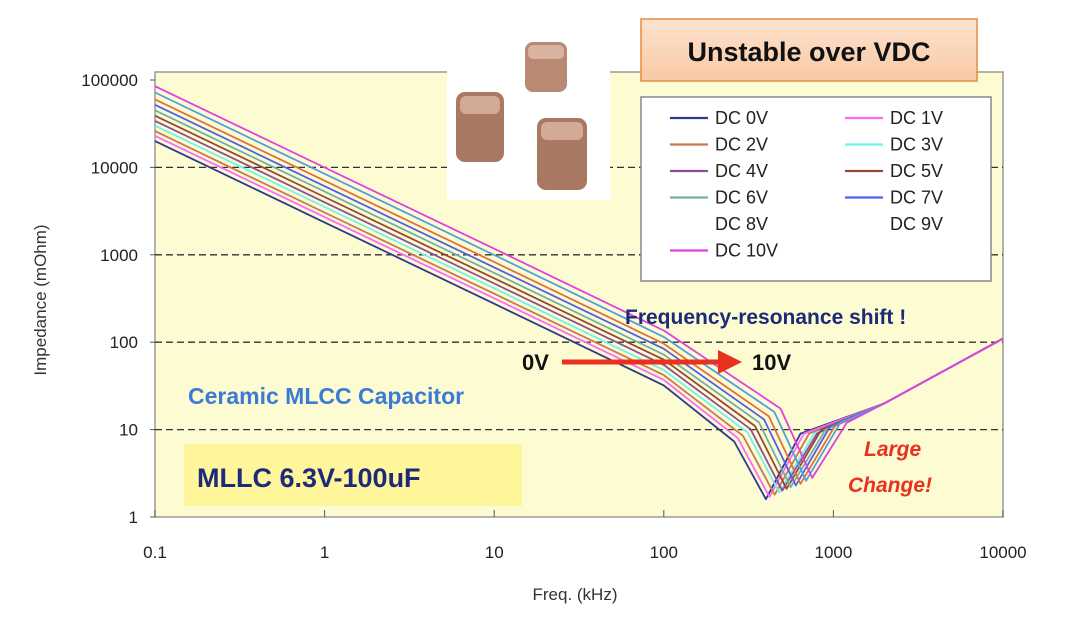  Describe the element at coordinates (40, 299) in the screenshot. I see `y-axis-label: Impedance (mOhm)` at that location.